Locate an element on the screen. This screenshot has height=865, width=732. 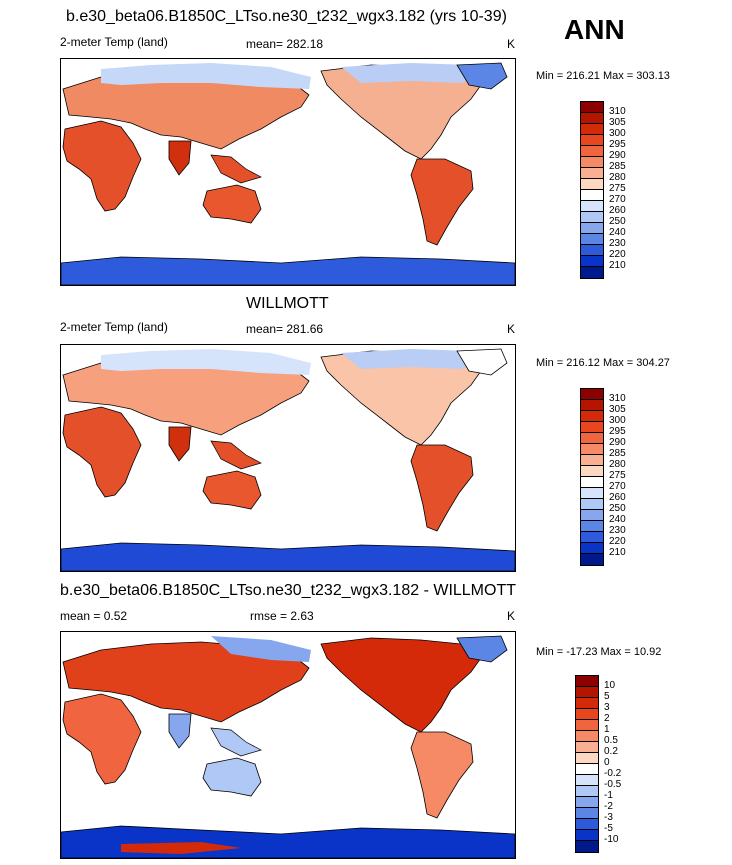
colorbar-tick-label: 210 is located at coordinates (617, 552).